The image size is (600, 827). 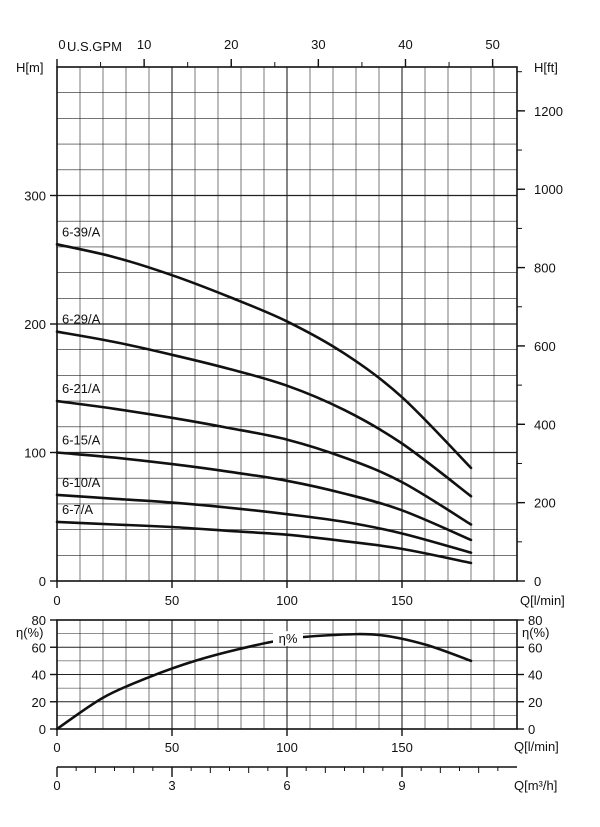 I want to click on y-tick-label: 300, so click(x=35, y=196).